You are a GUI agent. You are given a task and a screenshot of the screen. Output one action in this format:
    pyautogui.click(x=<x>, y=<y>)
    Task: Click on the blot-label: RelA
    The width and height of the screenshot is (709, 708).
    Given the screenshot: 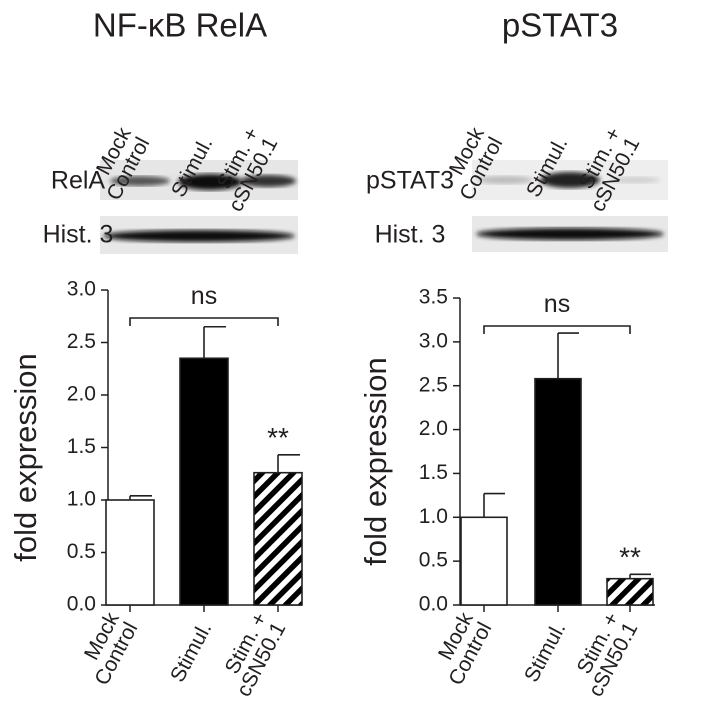 What is the action you would take?
    pyautogui.click(x=78, y=181)
    